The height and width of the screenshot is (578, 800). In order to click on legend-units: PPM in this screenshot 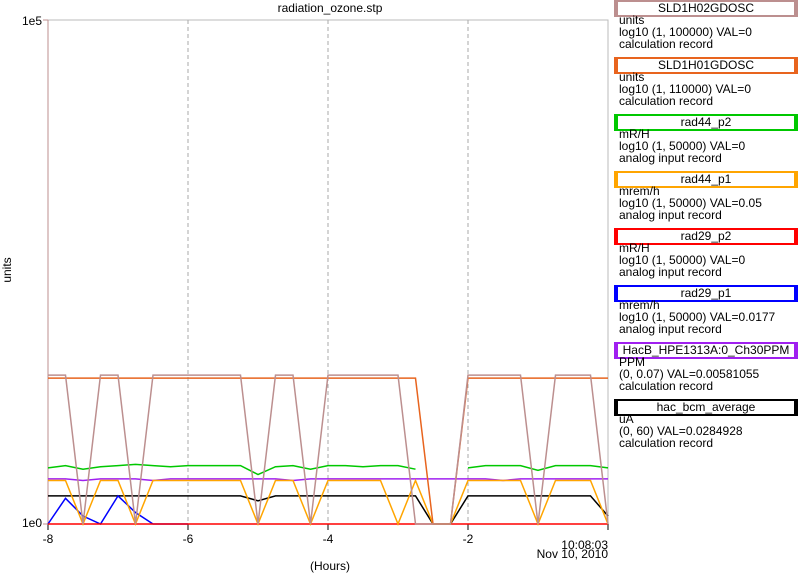, I will do `click(632, 362)`.